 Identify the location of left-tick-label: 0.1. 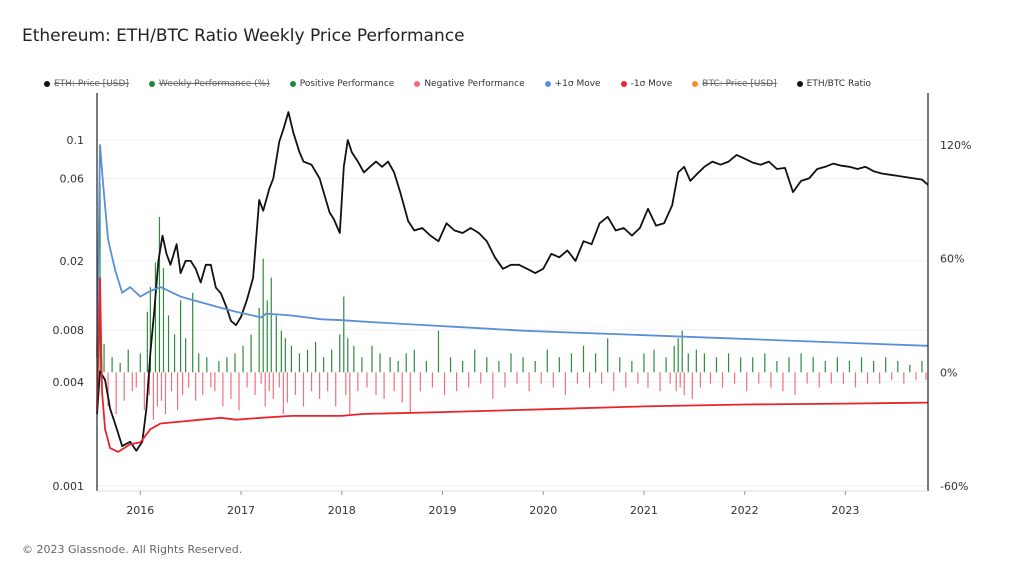
(76, 140).